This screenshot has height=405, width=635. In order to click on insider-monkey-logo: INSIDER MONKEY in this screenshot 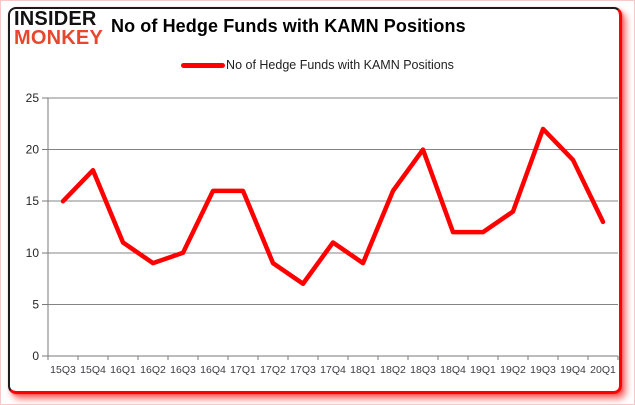, I will do `click(62, 28)`.